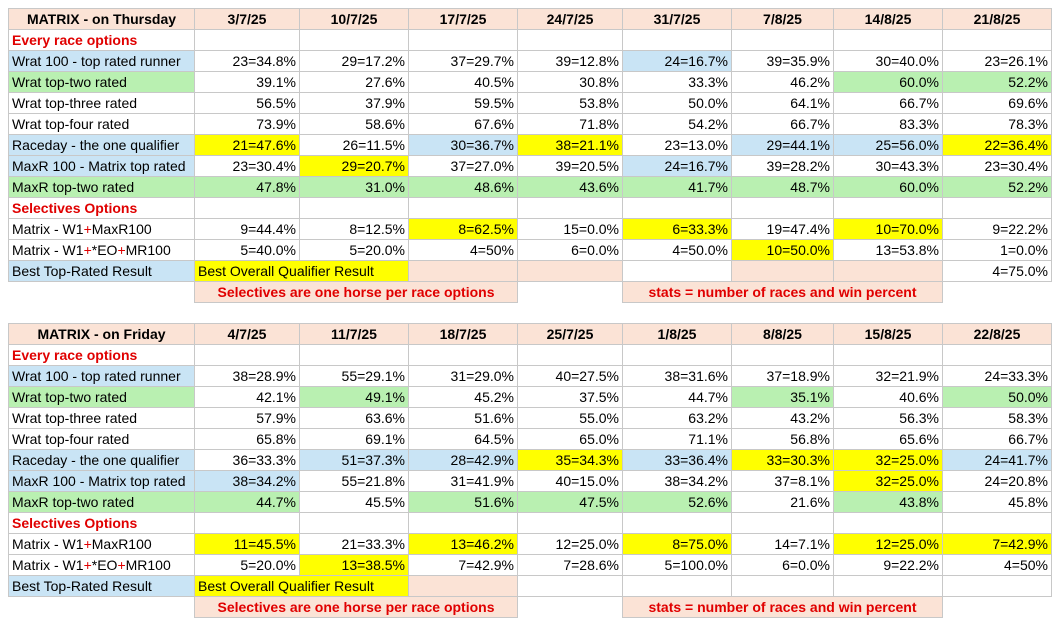 Image resolution: width=1054 pixels, height=626 pixels. Describe the element at coordinates (463, 82) in the screenshot. I see `stat-cell: 40.5%` at that location.